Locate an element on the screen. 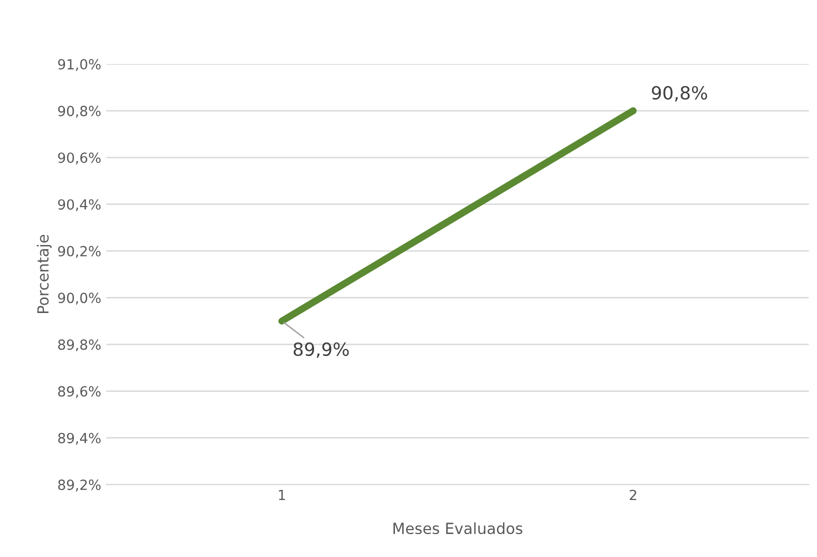  y-tick-label: 89,4% is located at coordinates (79, 438).